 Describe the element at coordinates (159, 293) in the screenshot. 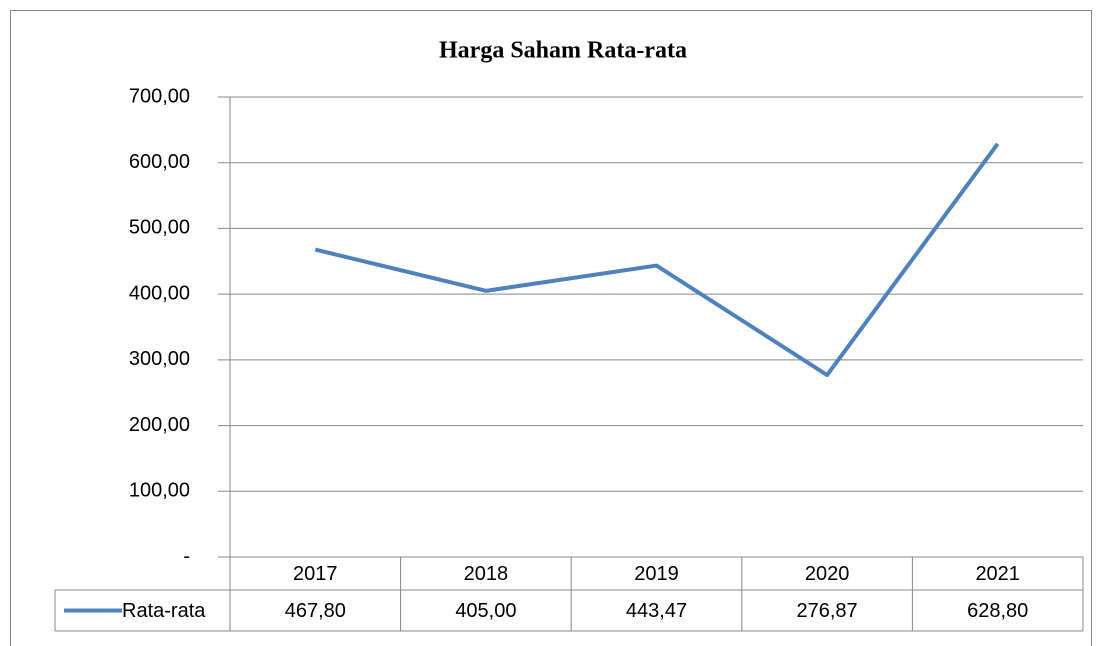

I see `y-tick-label: 400,00` at that location.